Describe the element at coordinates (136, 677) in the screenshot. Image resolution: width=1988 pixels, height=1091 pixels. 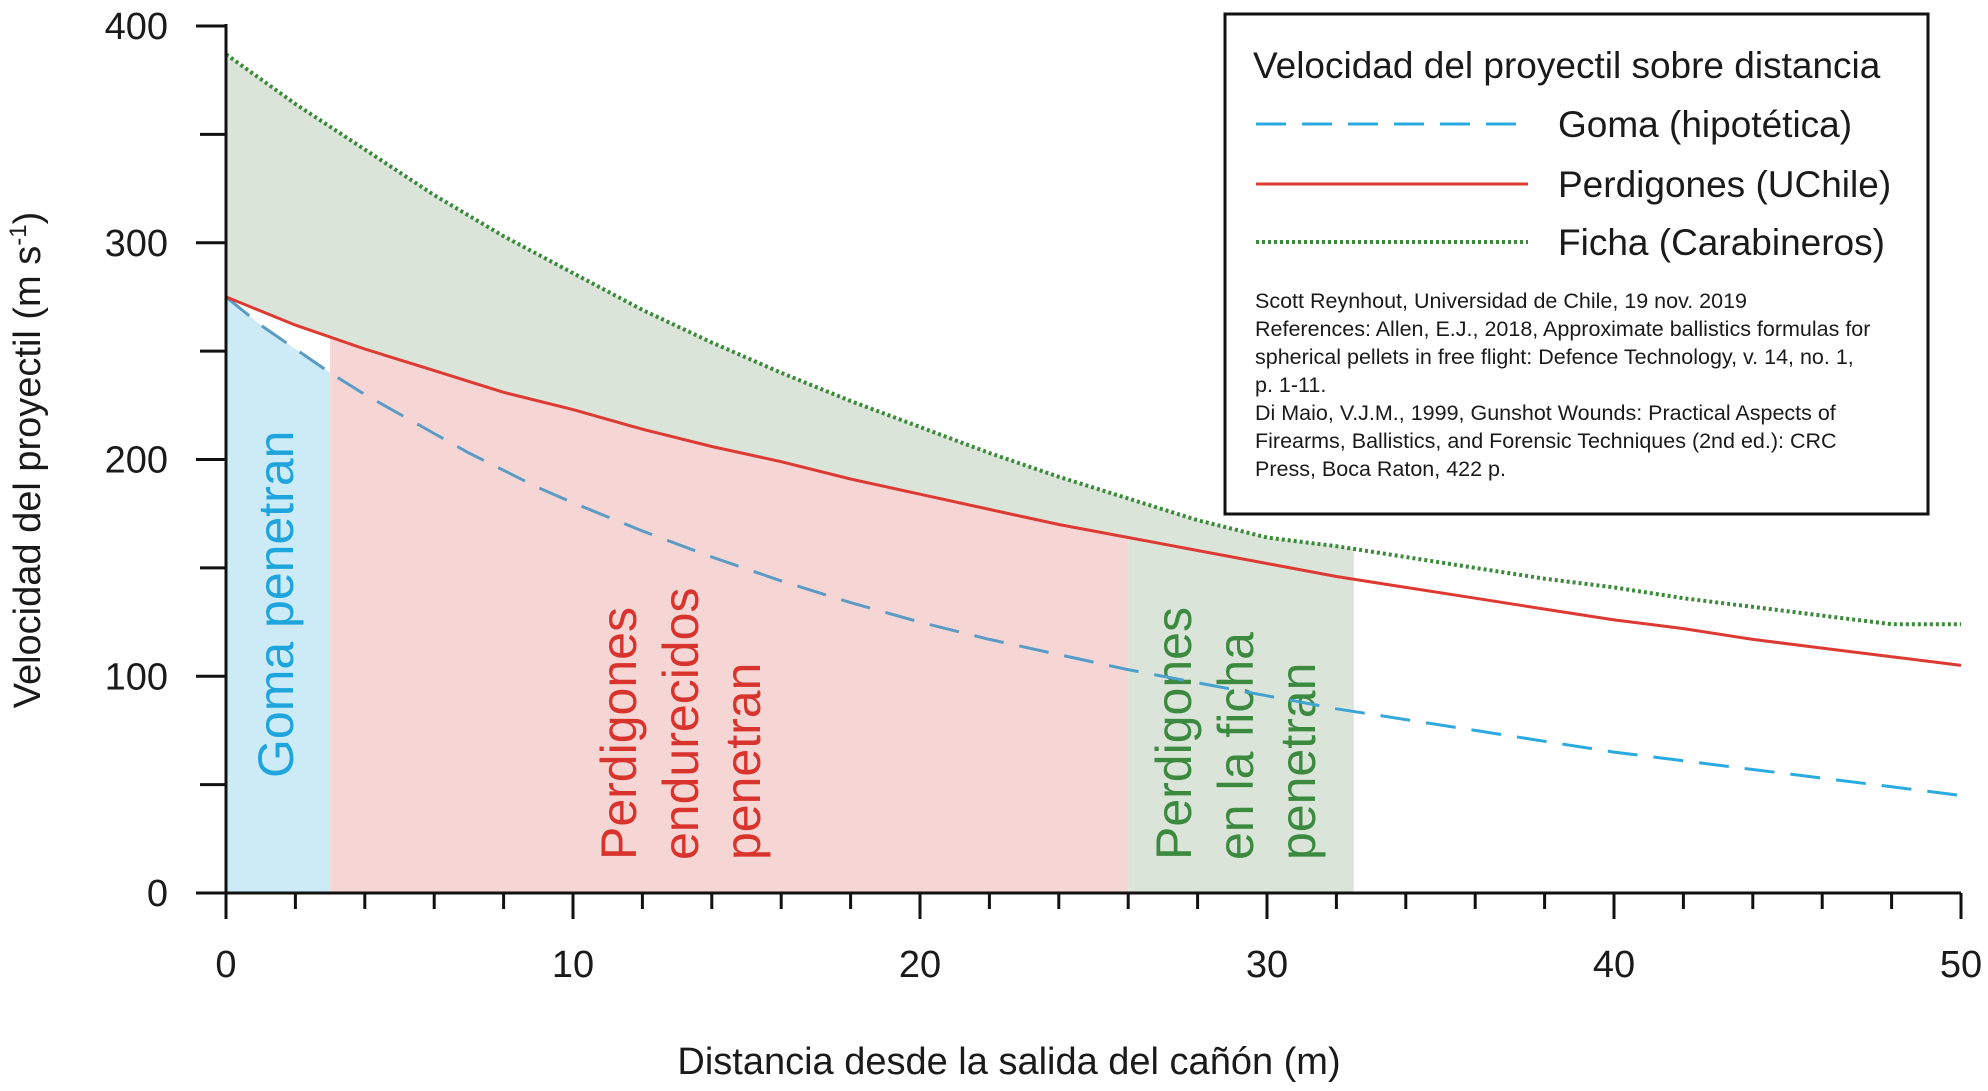
I see `y-tick-label: 100` at that location.